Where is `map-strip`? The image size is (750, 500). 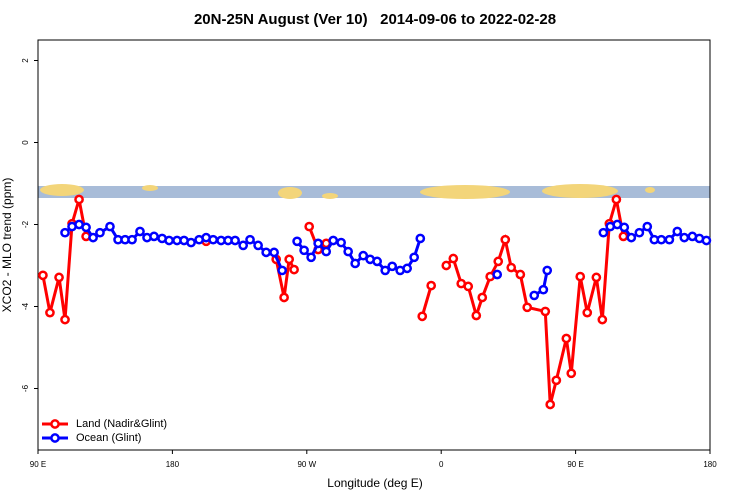 map-strip is located at coordinates (374, 191).